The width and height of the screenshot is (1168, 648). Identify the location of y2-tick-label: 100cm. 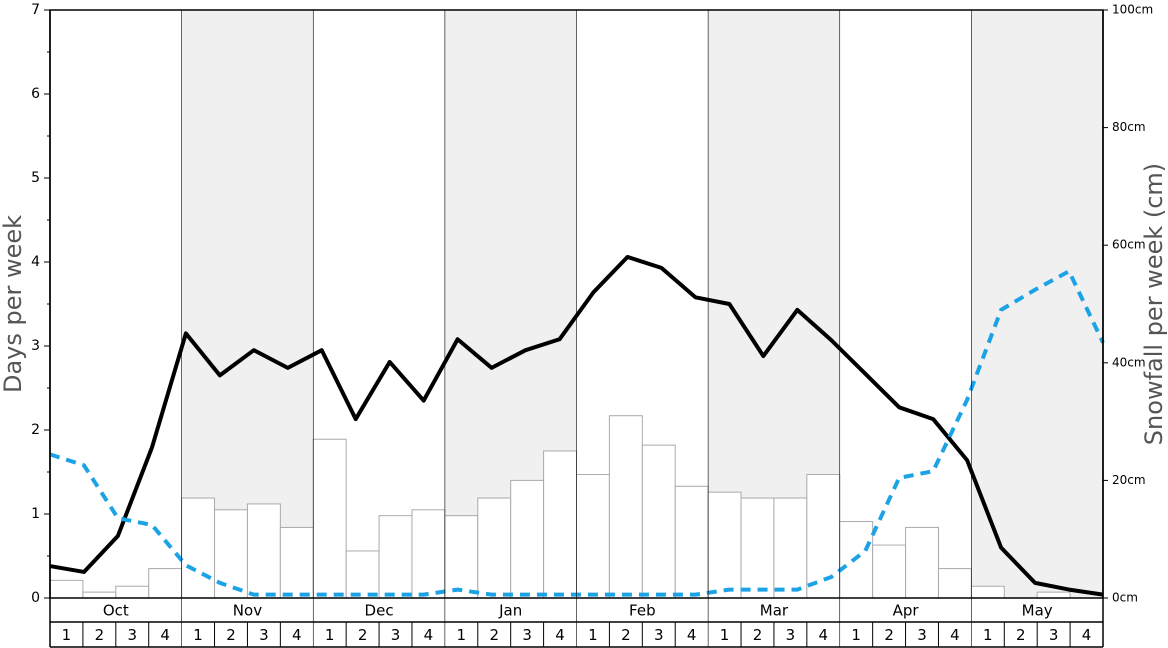
(1132, 10).